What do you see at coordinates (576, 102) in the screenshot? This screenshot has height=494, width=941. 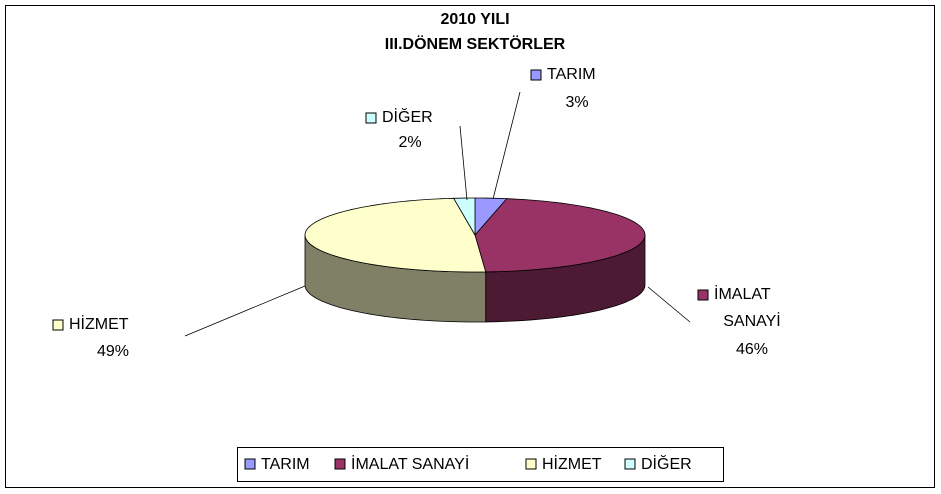 I see `data-label-value: 3%` at bounding box center [576, 102].